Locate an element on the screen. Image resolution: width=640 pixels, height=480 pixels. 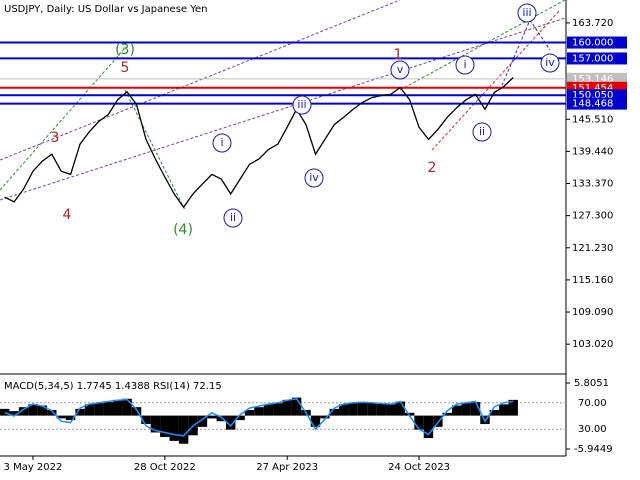
level-label: 148.468 is located at coordinates (592, 104).